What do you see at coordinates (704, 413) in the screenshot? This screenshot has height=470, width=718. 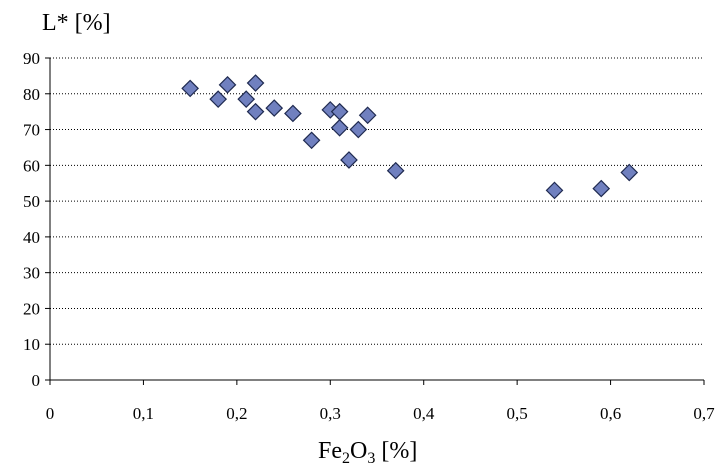 I see `x-tick-label: 0,7` at bounding box center [704, 413].